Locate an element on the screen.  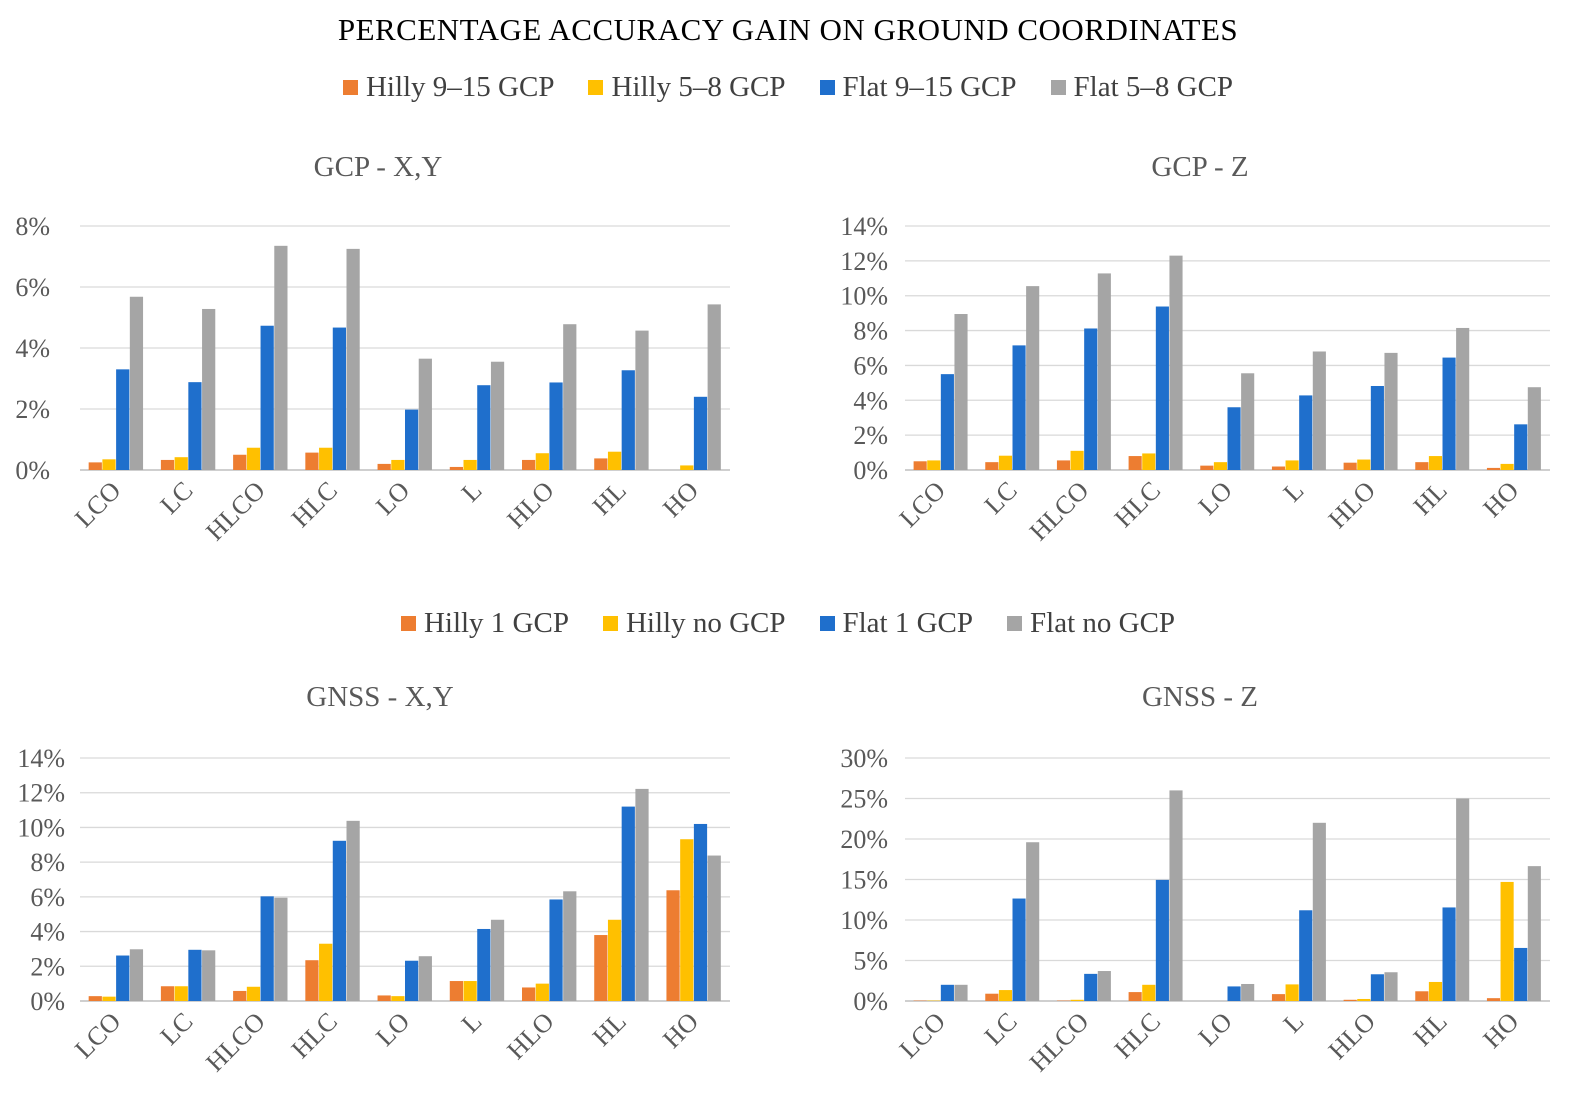
legend-label: Hilly 9–15 GCP is located at coordinates (460, 87).